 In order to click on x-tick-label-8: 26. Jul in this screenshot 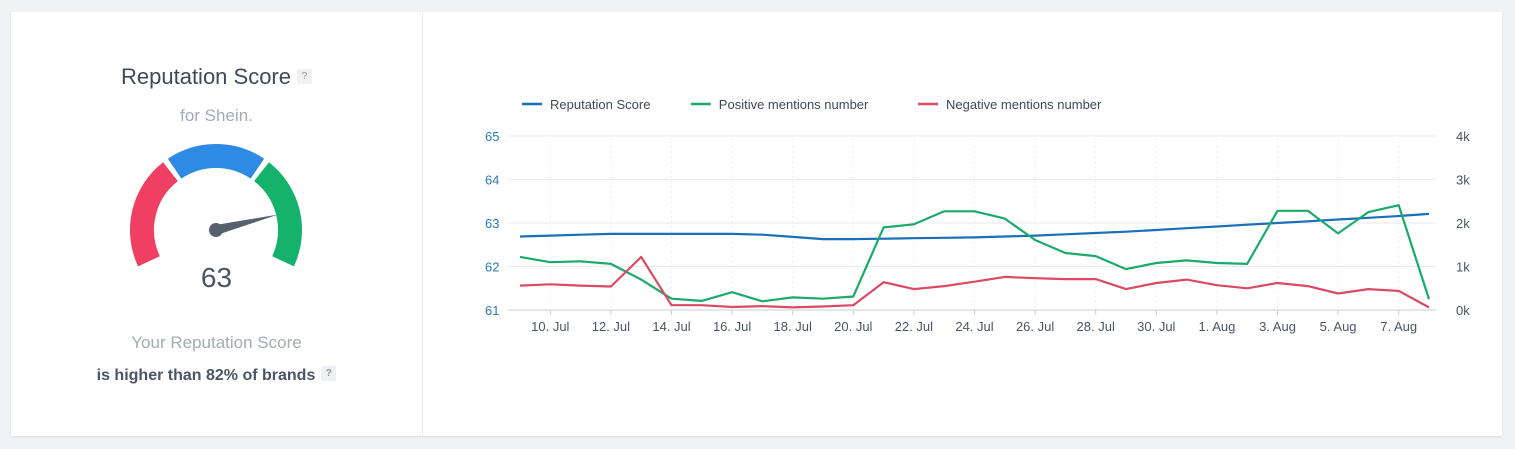, I will do `click(1035, 326)`.